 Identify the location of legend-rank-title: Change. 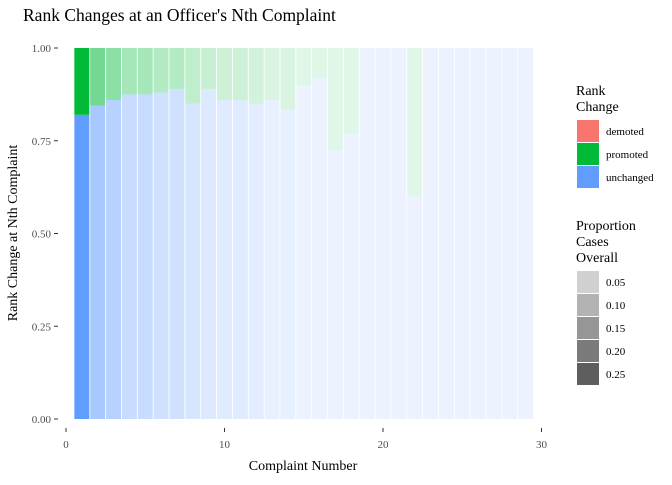
(597, 107).